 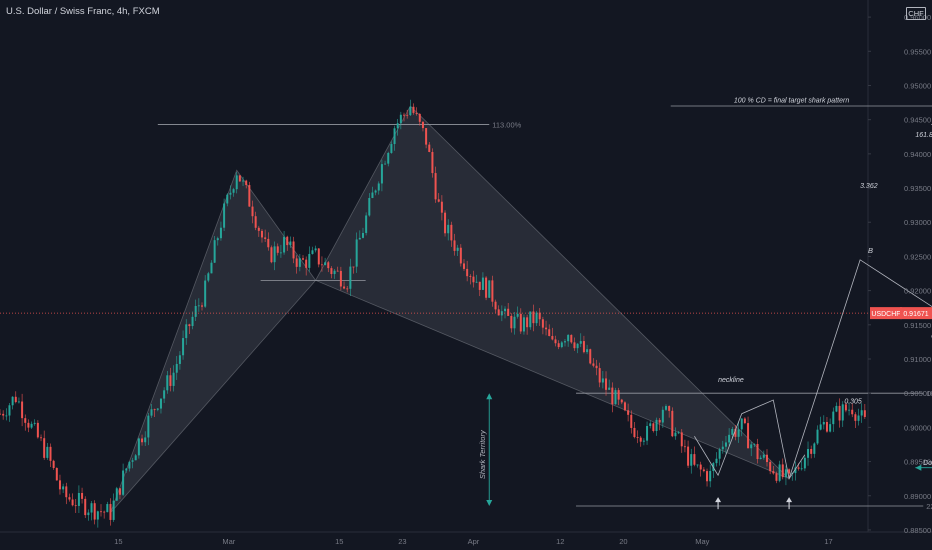 What do you see at coordinates (473, 541) in the screenshot?
I see `time-axis: 15 Mar 15 23 Apr 12 20 May 17` at bounding box center [473, 541].